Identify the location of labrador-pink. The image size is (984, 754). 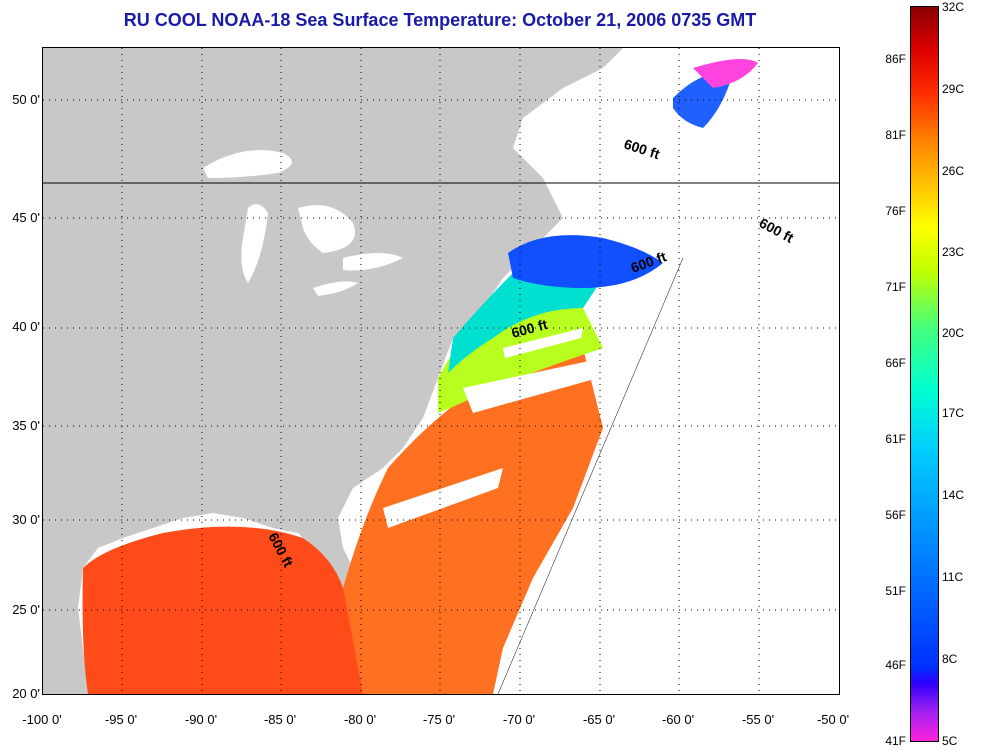
(725, 73).